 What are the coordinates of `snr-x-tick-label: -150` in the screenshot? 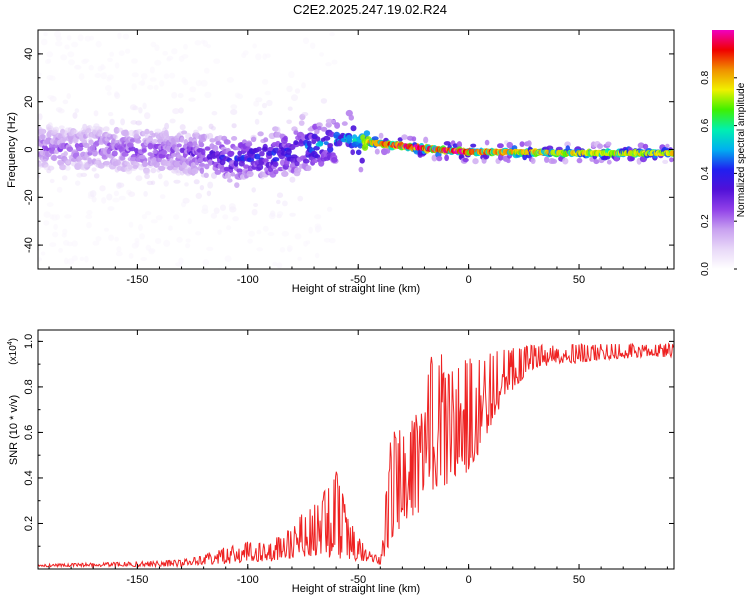 It's located at (137, 580).